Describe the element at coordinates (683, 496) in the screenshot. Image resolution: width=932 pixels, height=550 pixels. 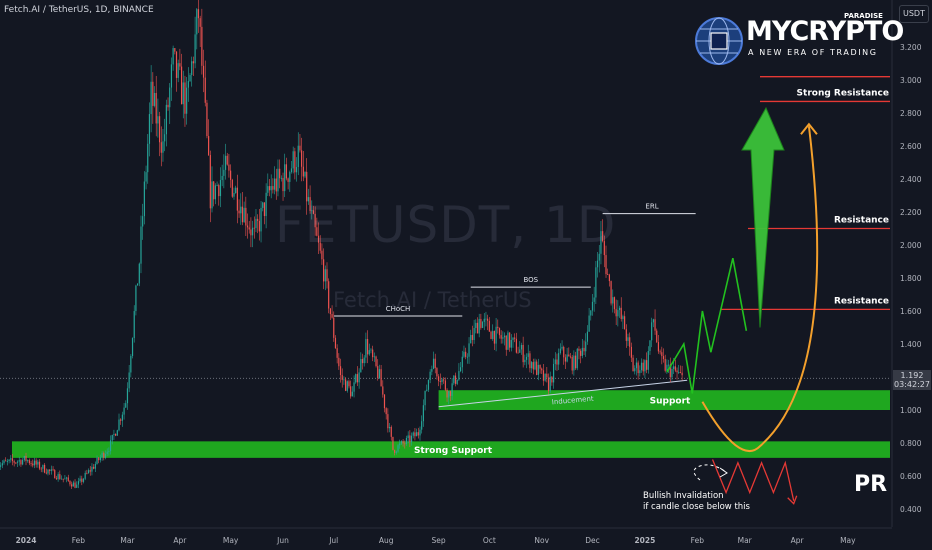
I see `invalidation-note: Bullish Invalidation` at that location.